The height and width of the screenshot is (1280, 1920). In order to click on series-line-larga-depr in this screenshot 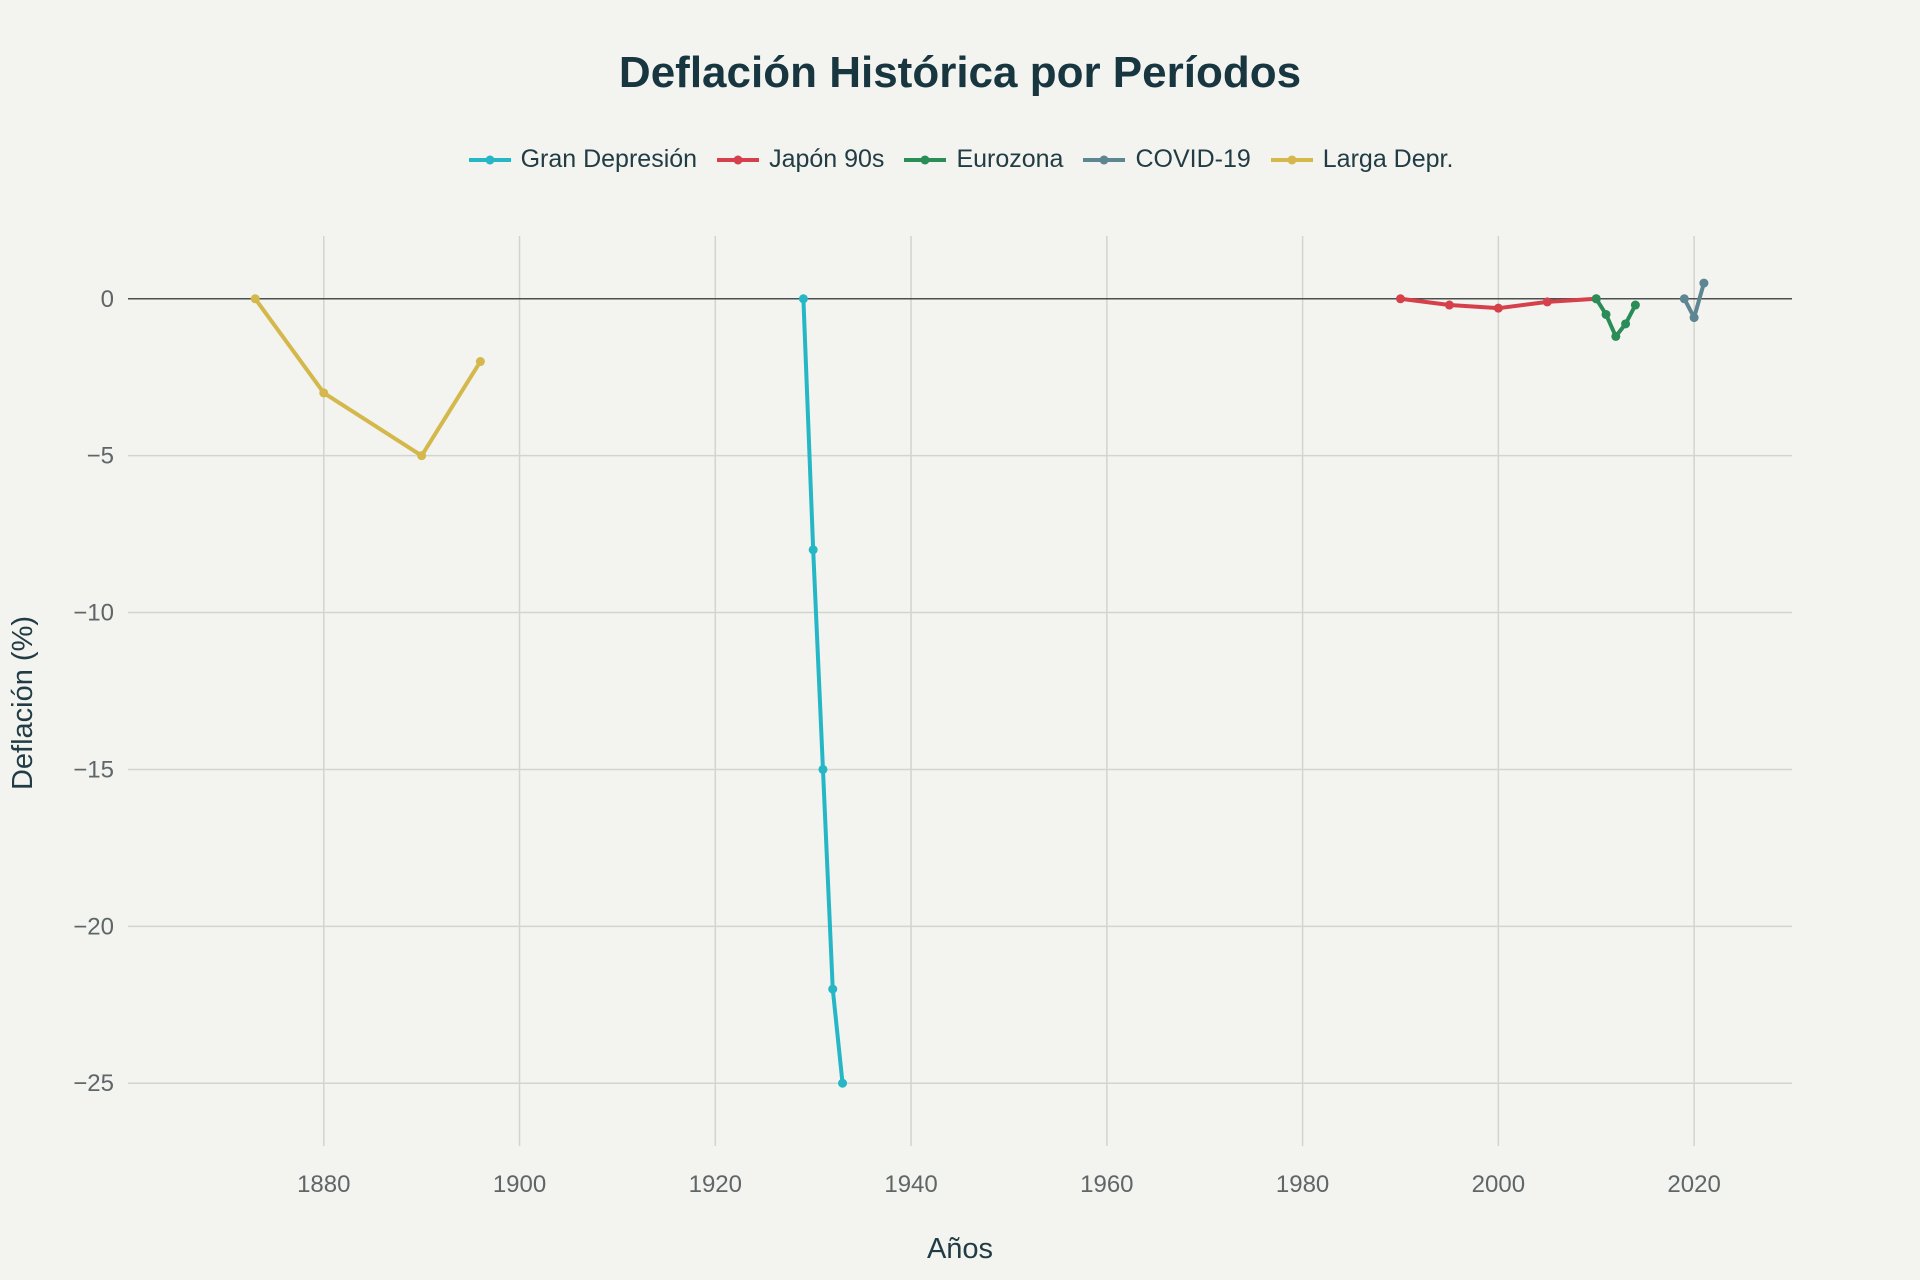, I will do `click(368, 377)`.